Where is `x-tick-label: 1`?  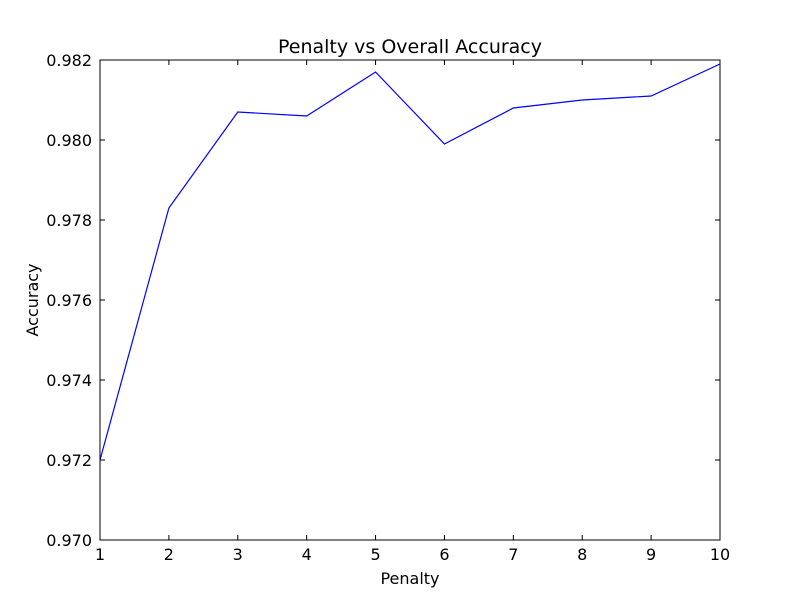
x-tick-label: 1 is located at coordinates (100, 554).